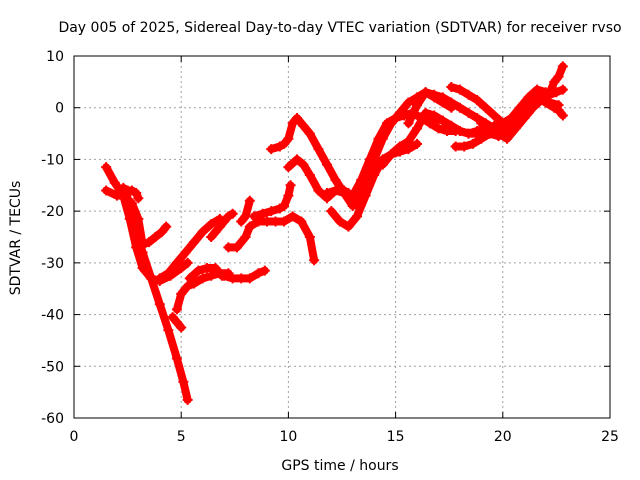 The image size is (640, 480). What do you see at coordinates (52, 419) in the screenshot?
I see `y-tick-label: -60` at bounding box center [52, 419].